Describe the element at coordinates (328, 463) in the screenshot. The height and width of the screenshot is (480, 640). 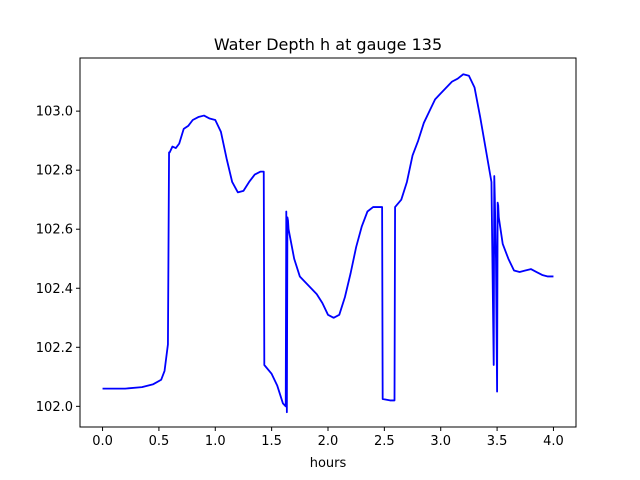
I see `x-axis-label: hours` at that location.